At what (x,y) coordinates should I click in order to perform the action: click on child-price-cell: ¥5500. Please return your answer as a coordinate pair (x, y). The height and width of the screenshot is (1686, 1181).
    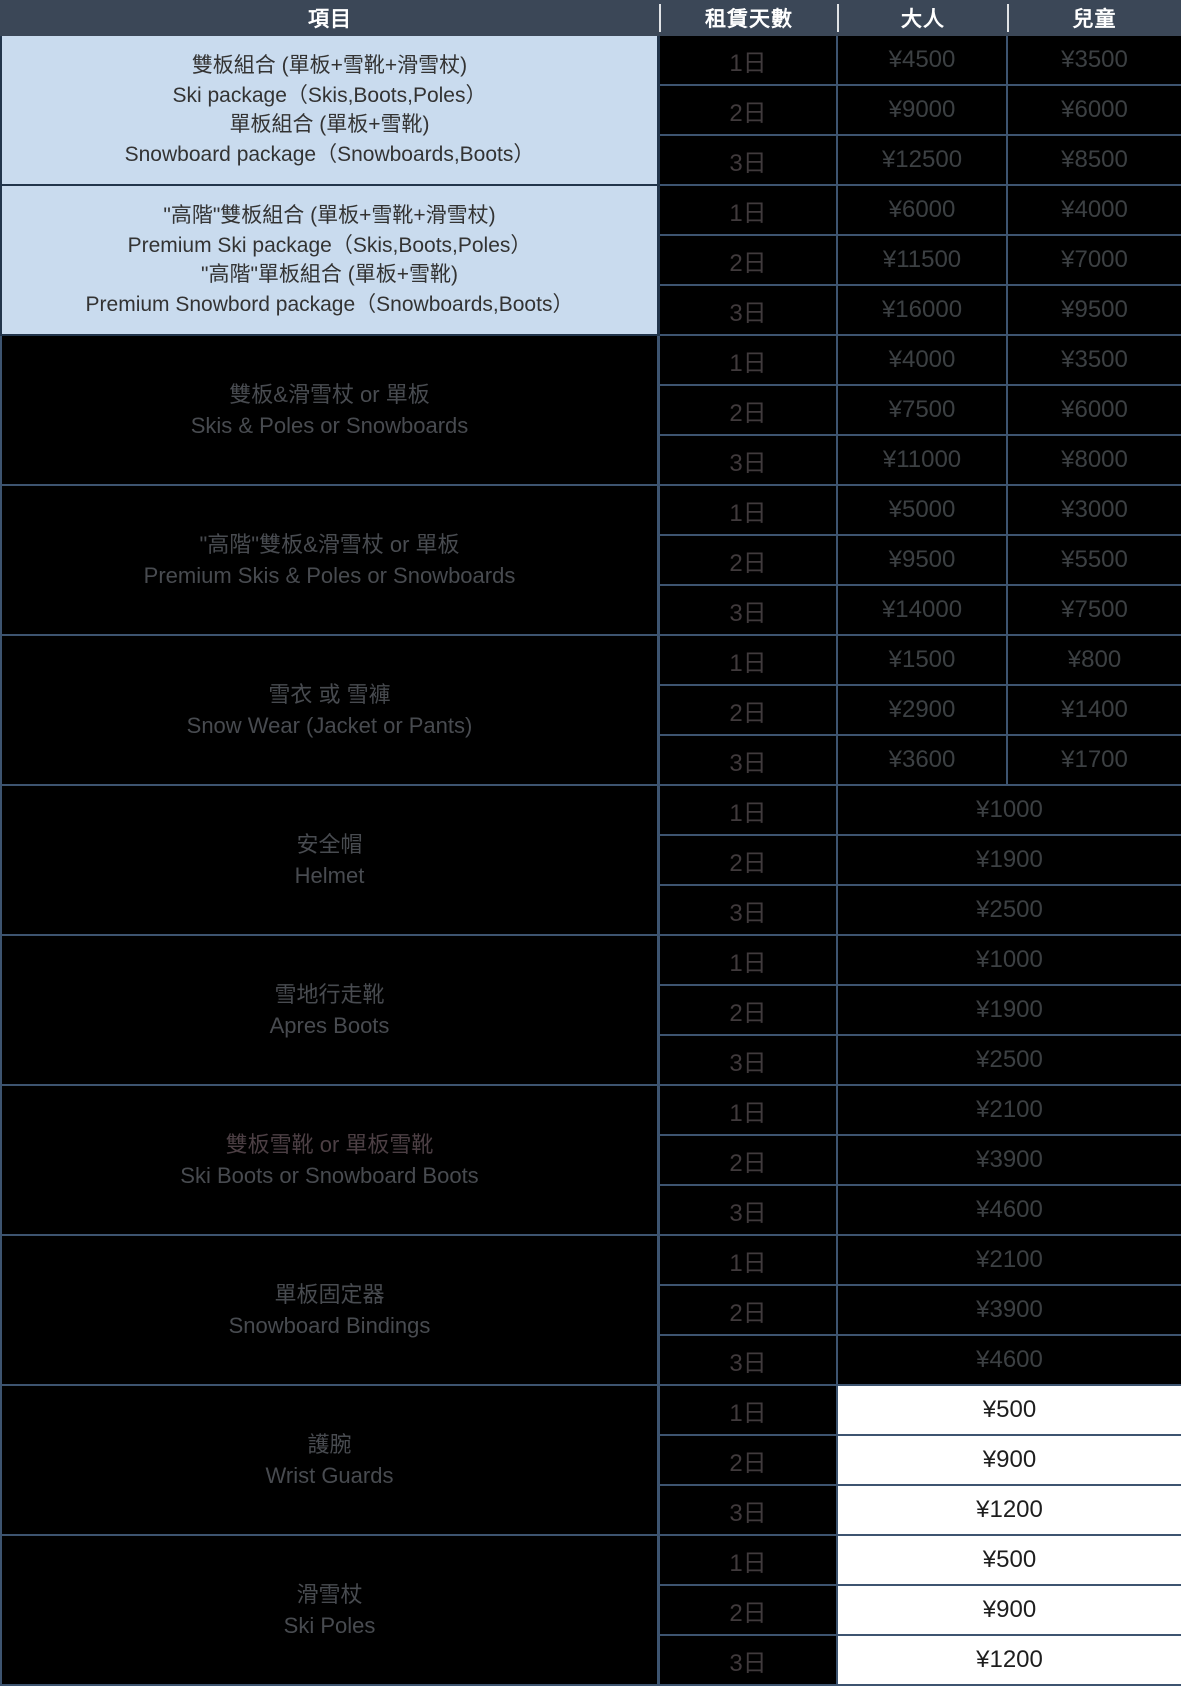
    Looking at the image, I should click on (1094, 561).